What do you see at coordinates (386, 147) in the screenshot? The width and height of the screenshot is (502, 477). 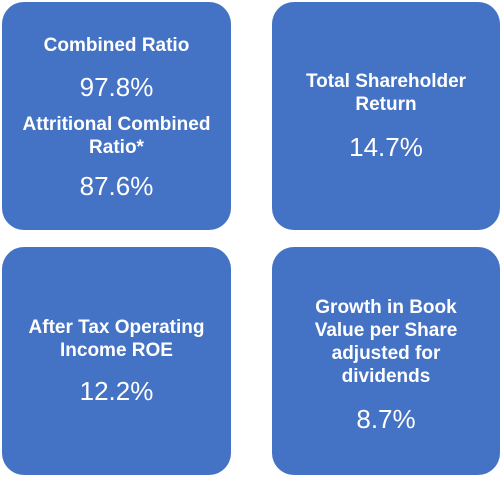 I see `metric-value: 14.7%` at bounding box center [386, 147].